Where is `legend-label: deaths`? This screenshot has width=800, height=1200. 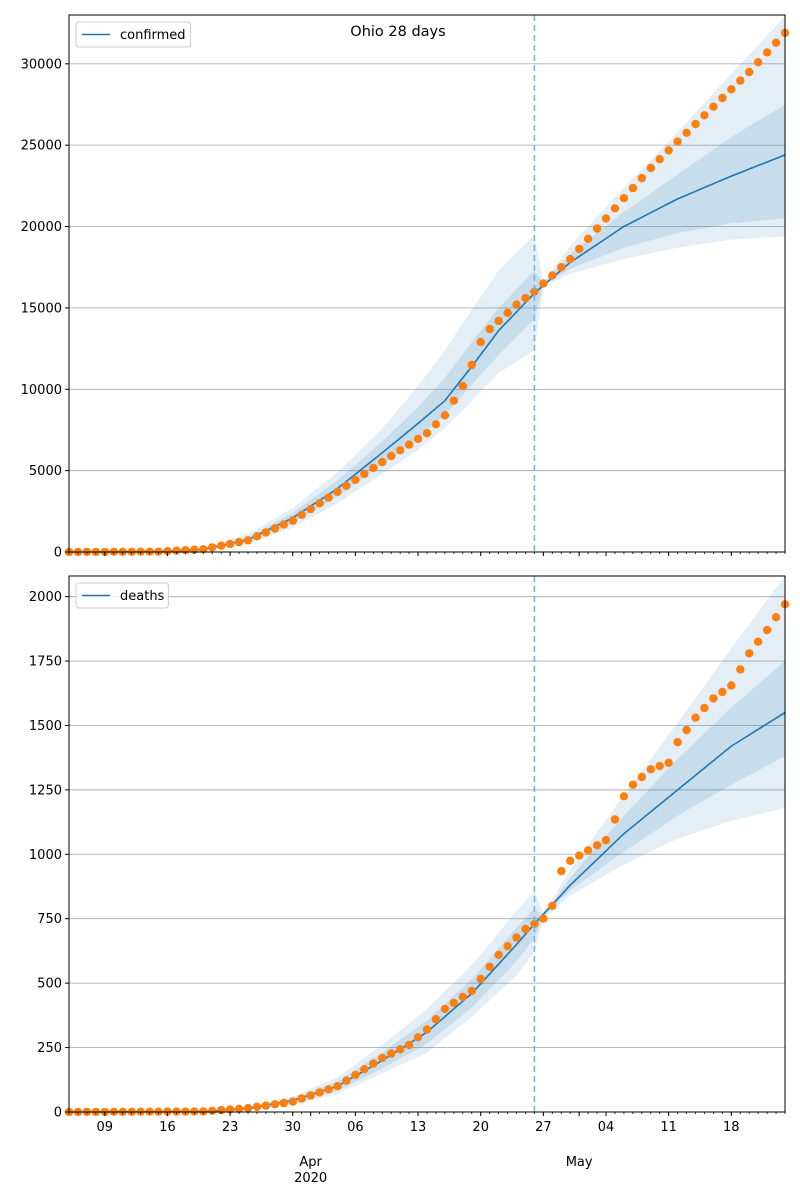 legend-label: deaths is located at coordinates (142, 596).